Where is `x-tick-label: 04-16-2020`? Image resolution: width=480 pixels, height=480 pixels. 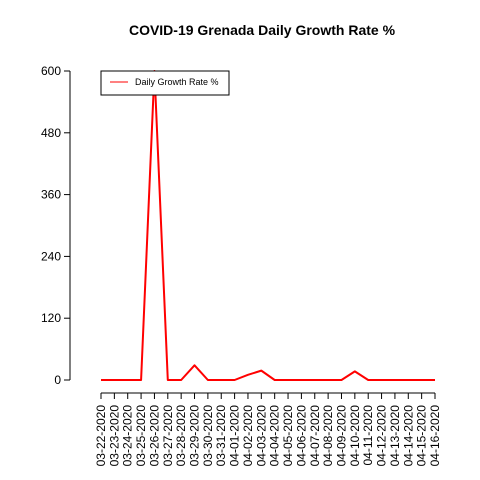
x-tick-label: 04-16-2020 is located at coordinates (435, 436).